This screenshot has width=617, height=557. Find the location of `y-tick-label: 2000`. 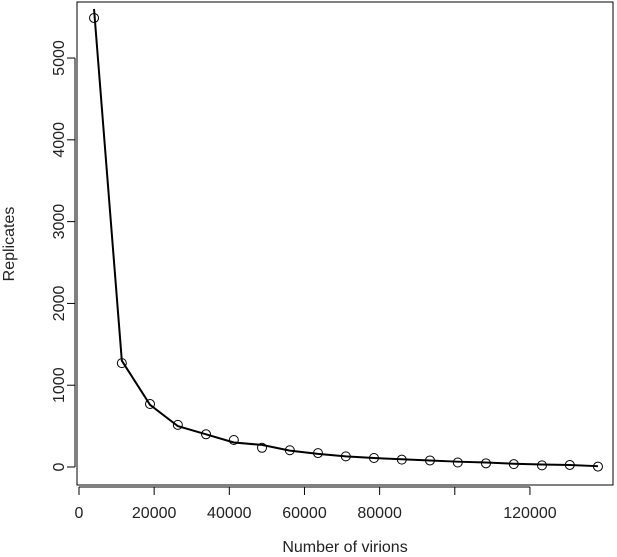

y-tick-label: 2000 is located at coordinates (59, 304).